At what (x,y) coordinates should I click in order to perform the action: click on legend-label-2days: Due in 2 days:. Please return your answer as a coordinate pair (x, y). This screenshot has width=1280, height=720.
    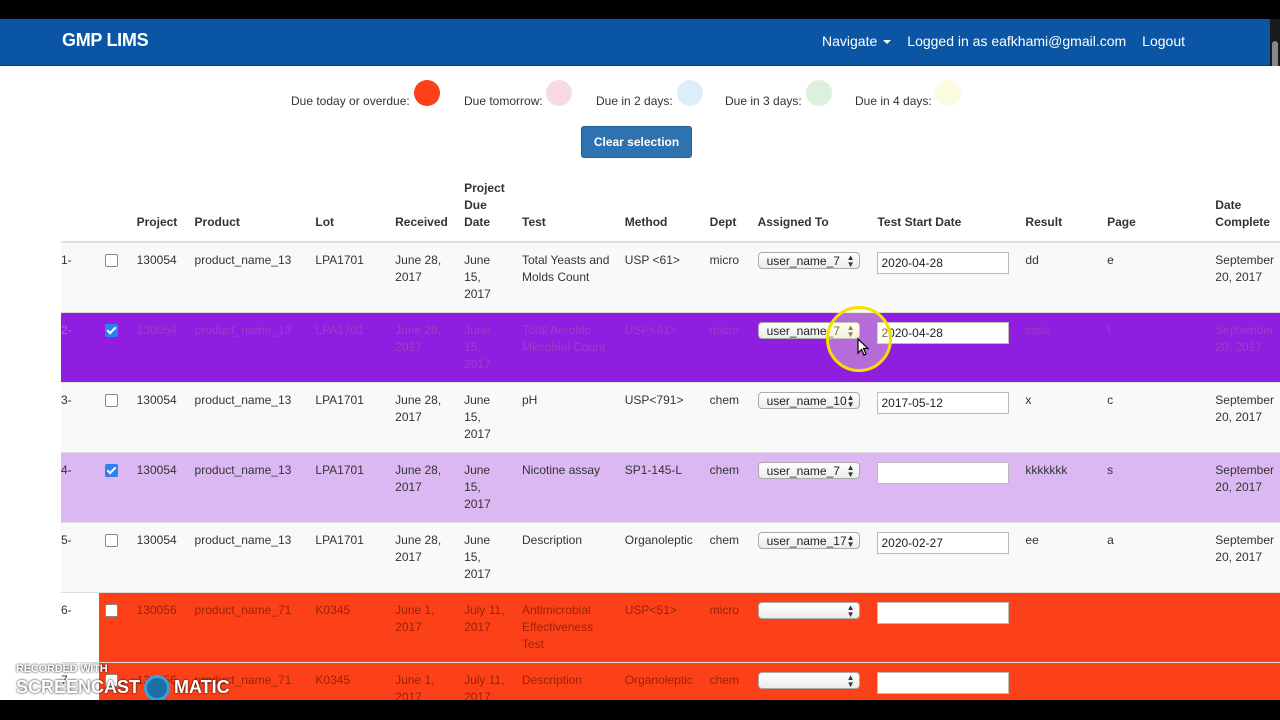
    Looking at the image, I should click on (634, 101).